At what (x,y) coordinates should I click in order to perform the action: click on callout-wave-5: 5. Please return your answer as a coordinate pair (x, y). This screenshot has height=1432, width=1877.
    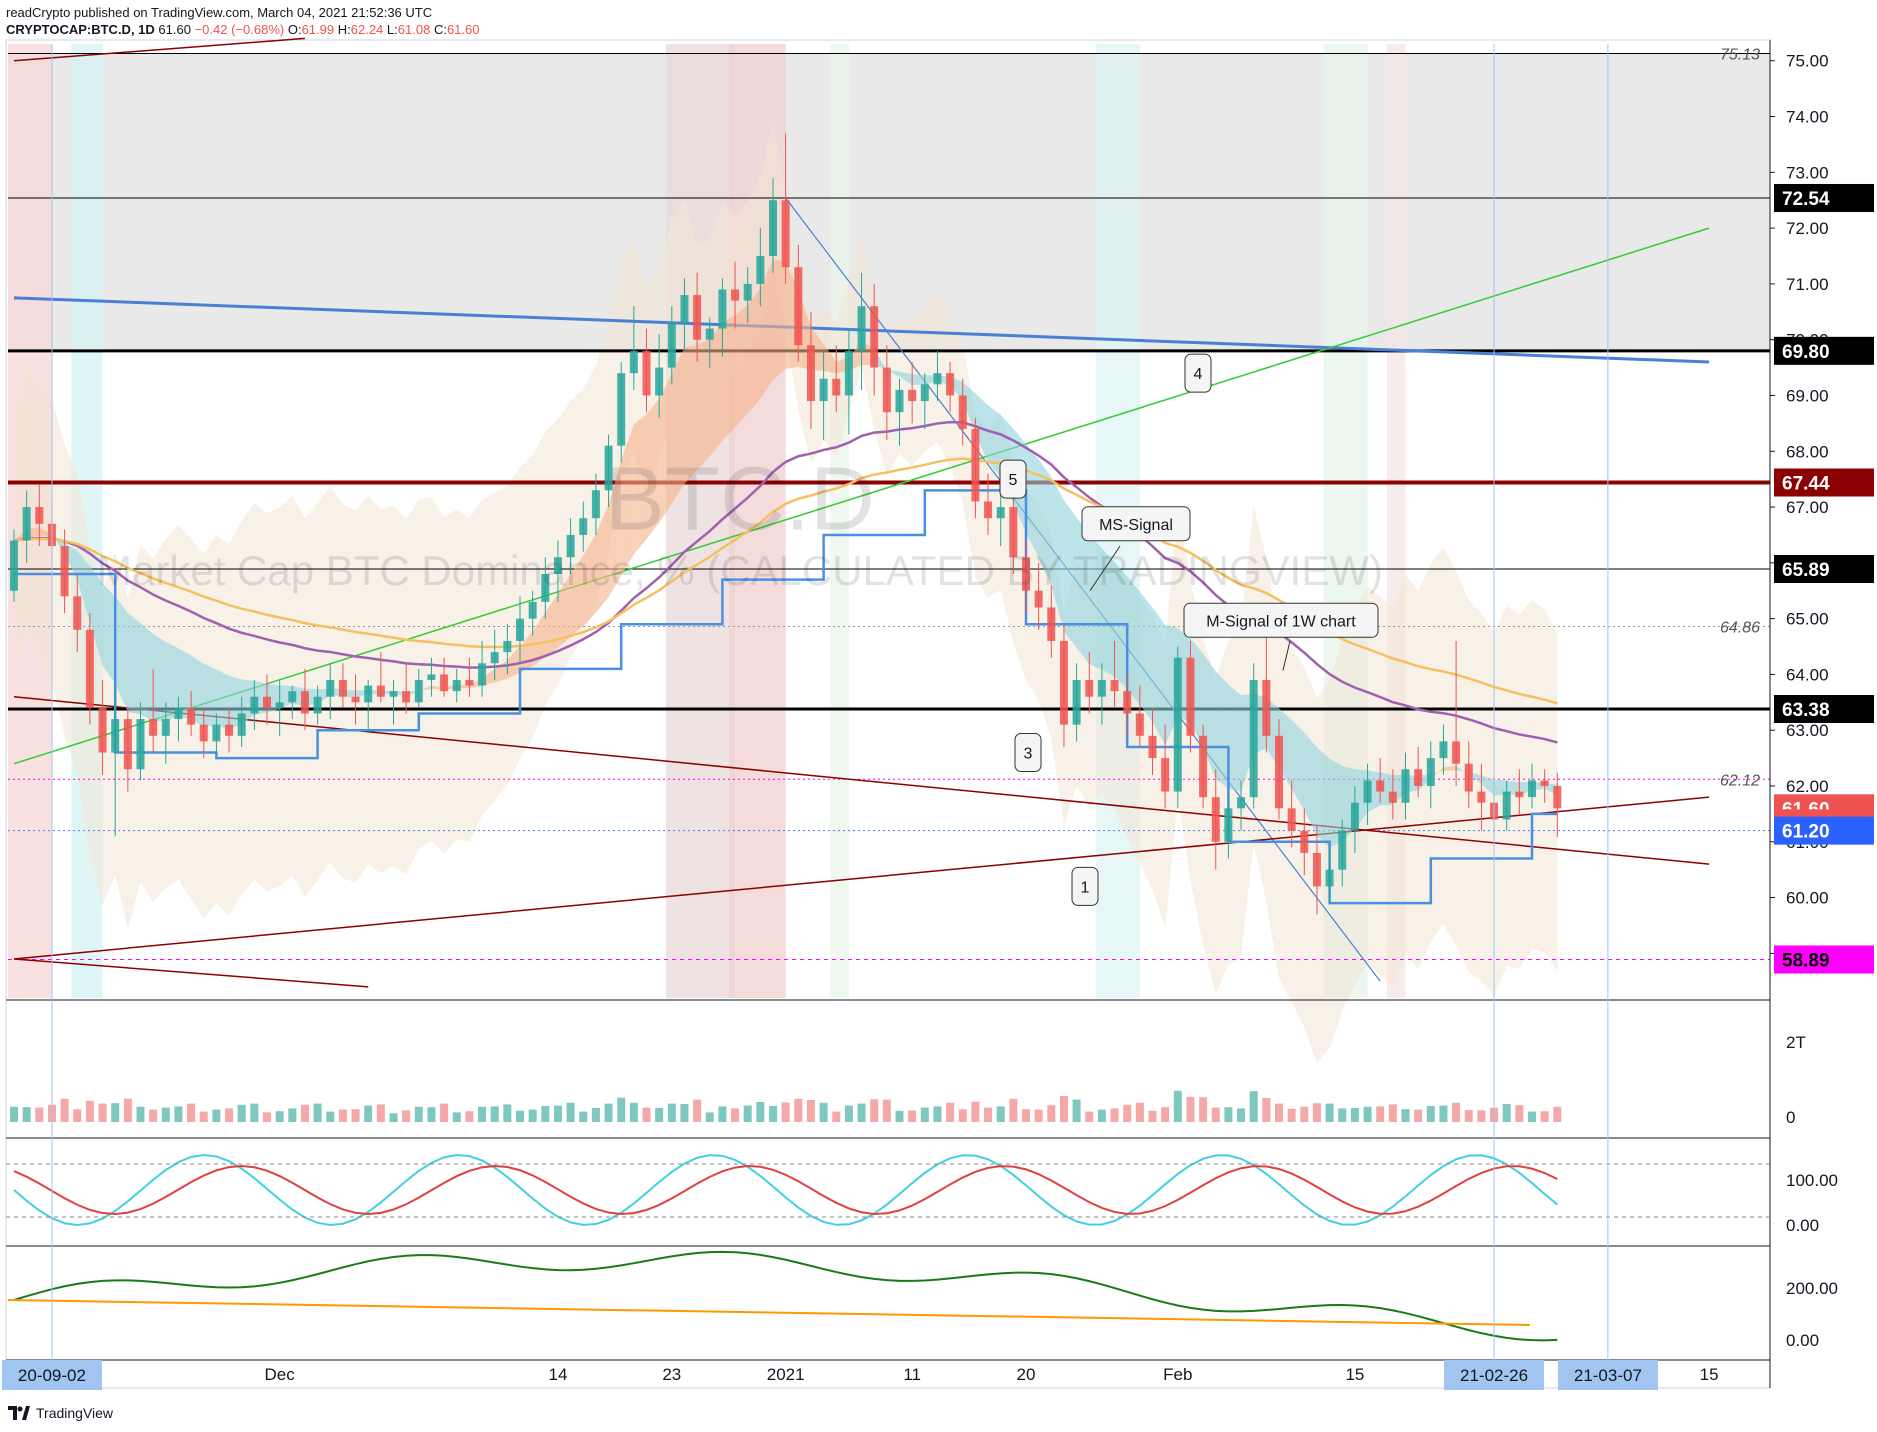
    Looking at the image, I should click on (1013, 480).